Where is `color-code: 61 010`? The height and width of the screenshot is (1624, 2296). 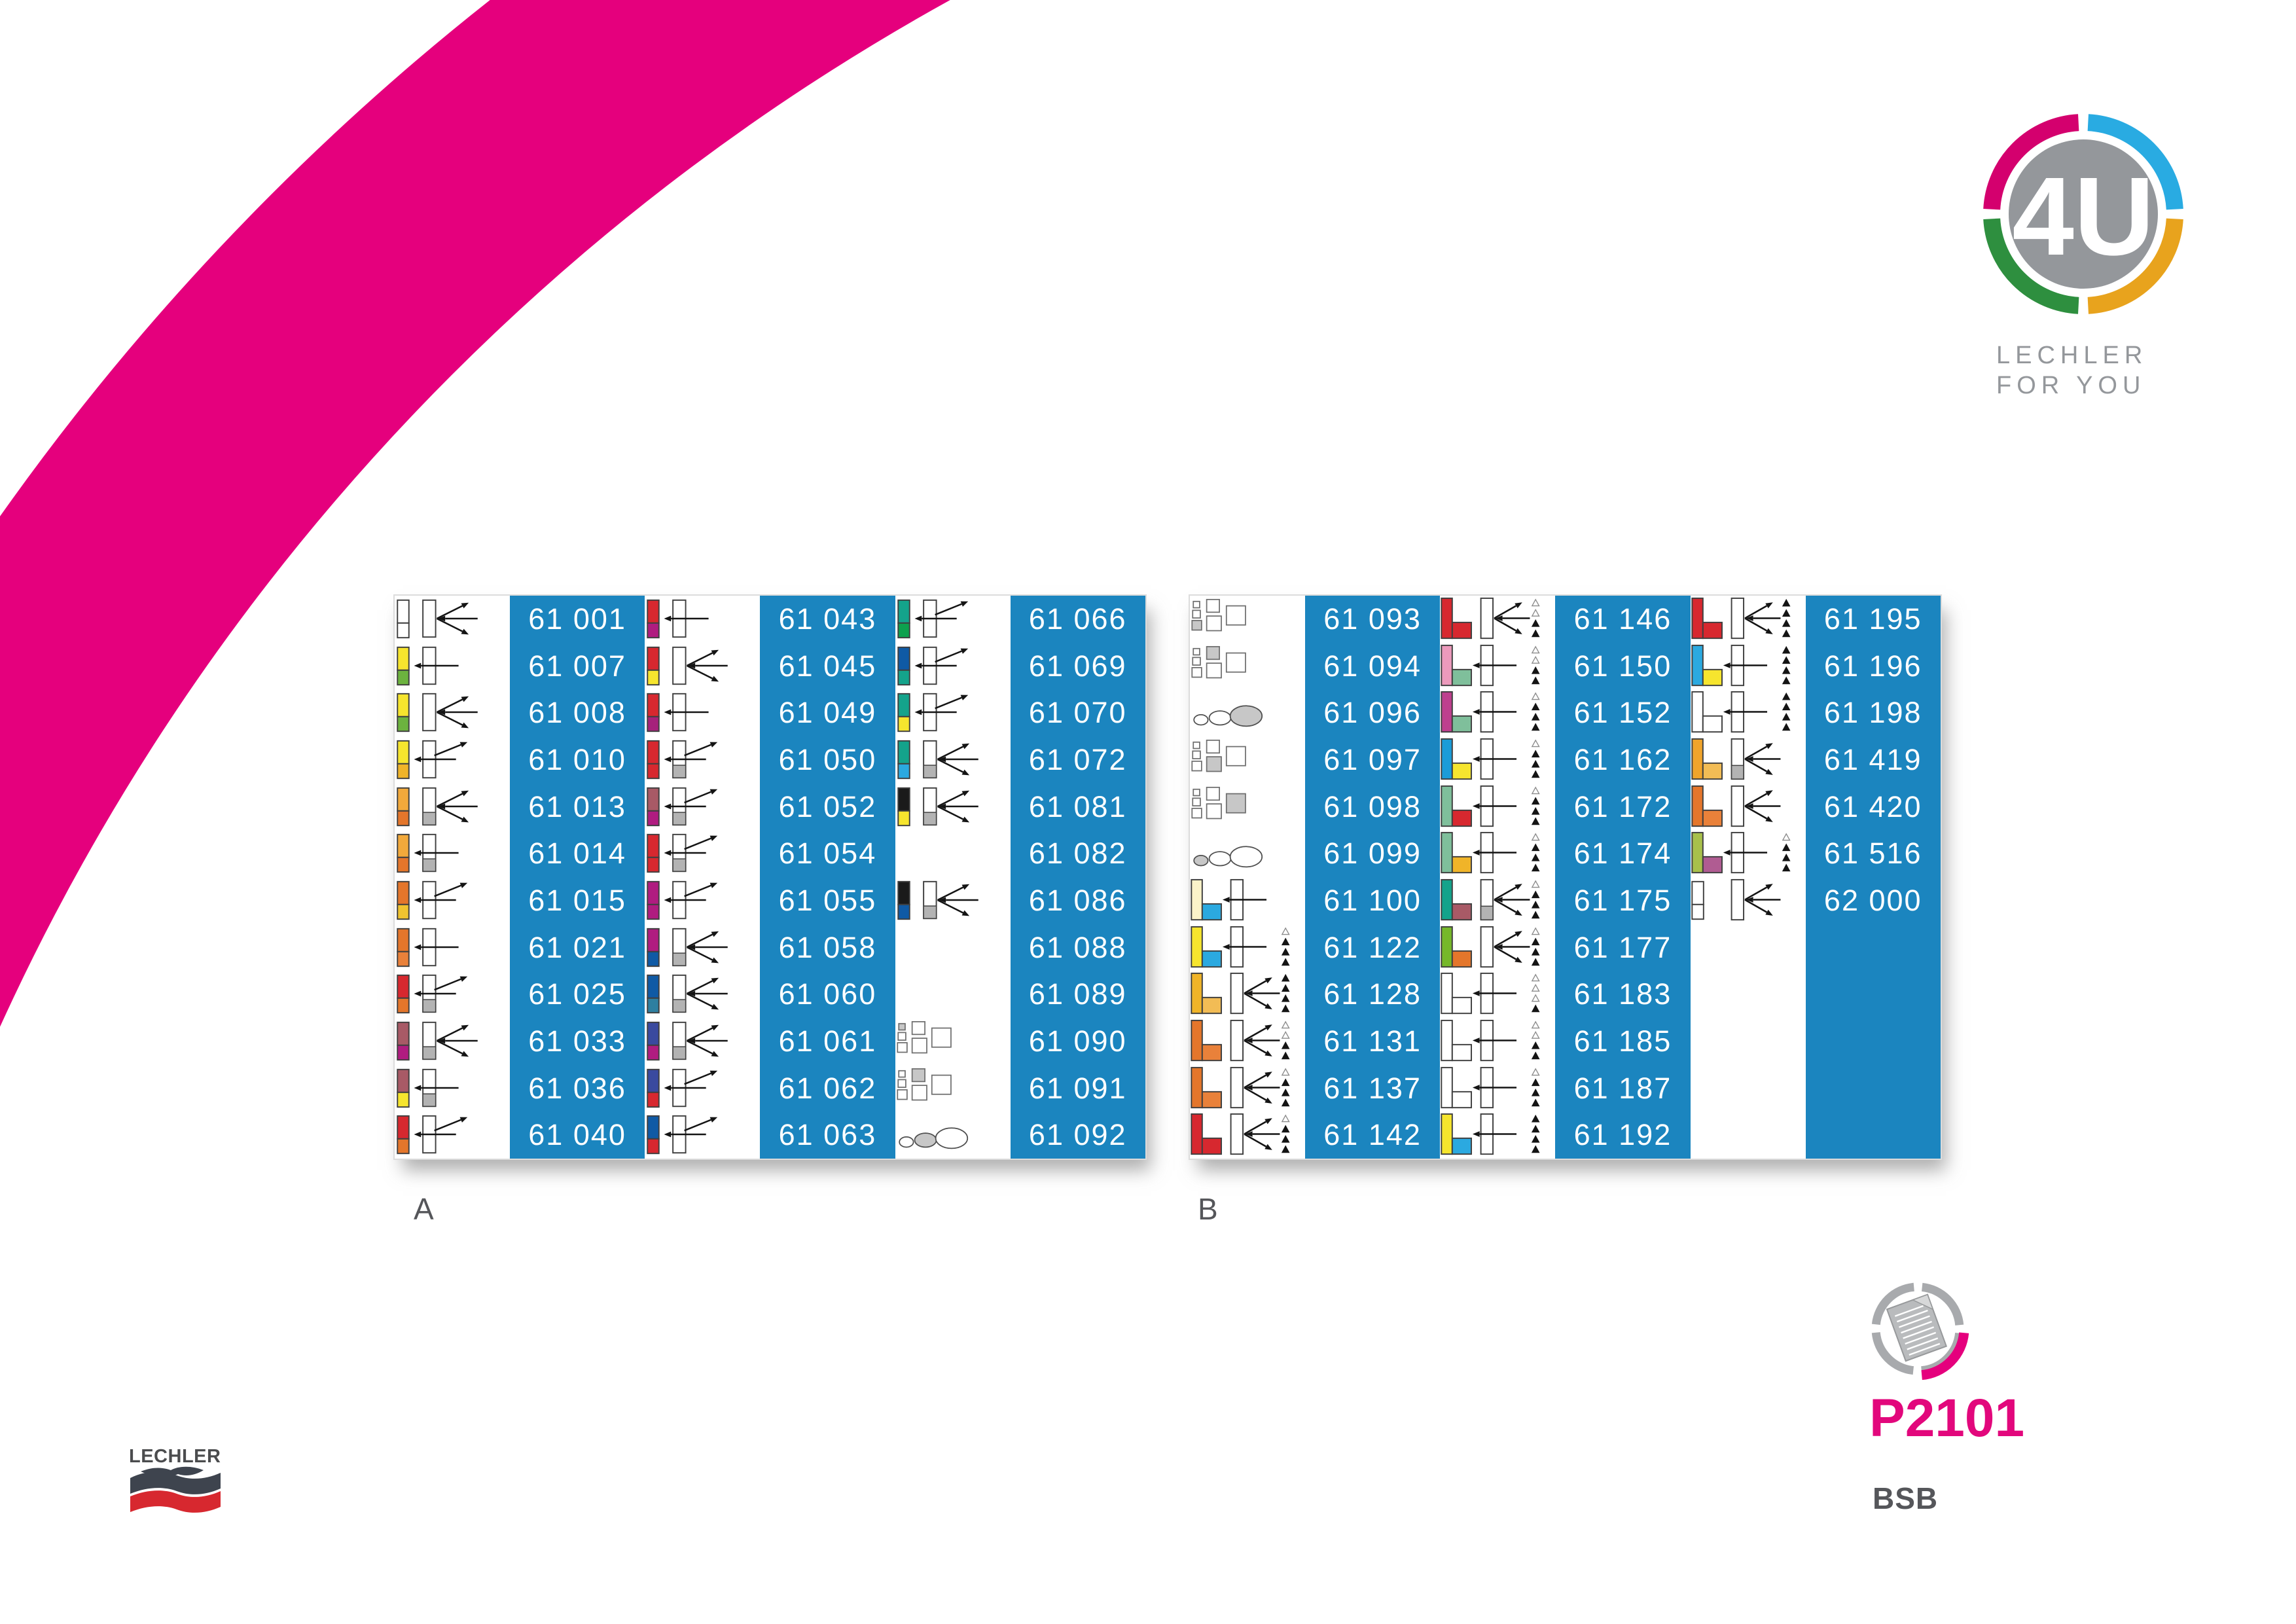 color-code: 61 010 is located at coordinates (577, 759).